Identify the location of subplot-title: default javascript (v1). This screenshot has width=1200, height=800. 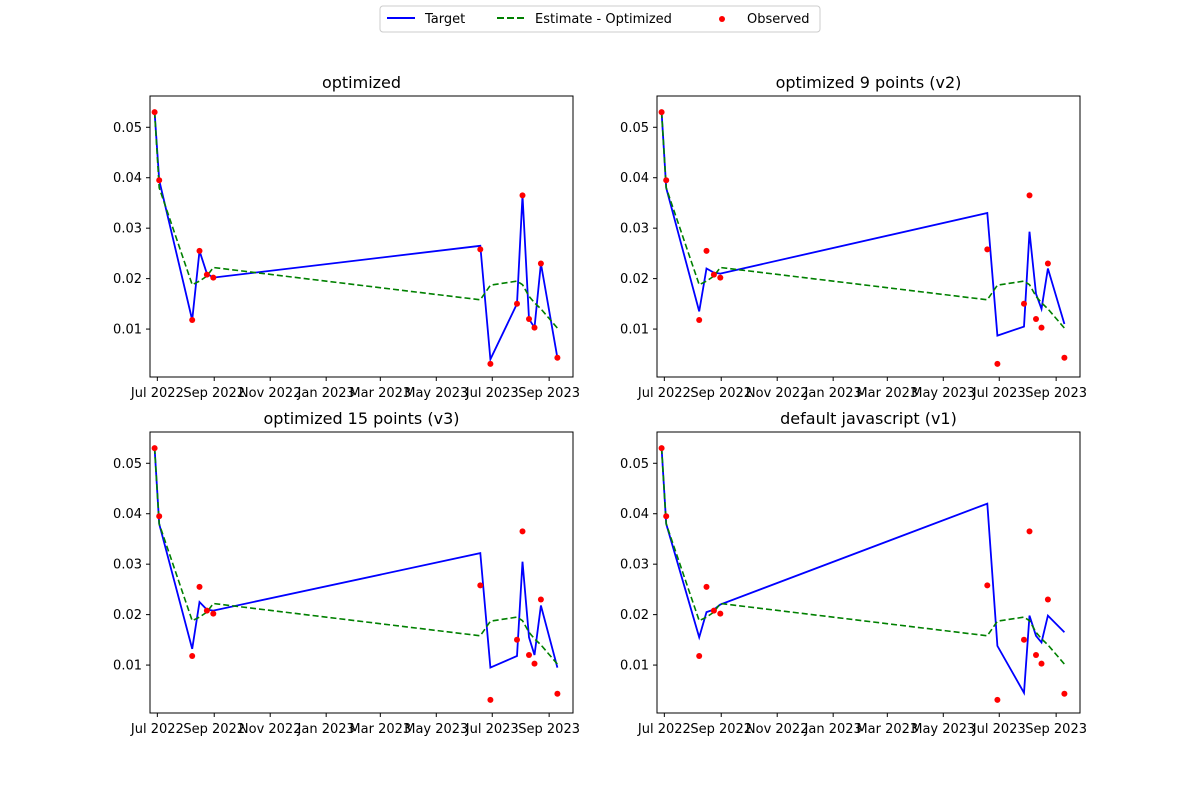
(868, 418).